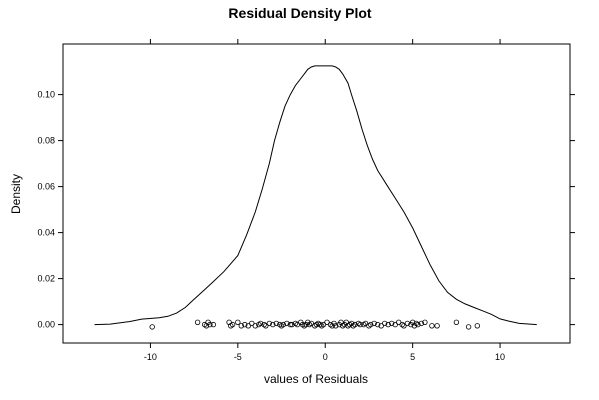 This screenshot has height=400, width=599. Describe the element at coordinates (412, 357) in the screenshot. I see `x-tick-label: 5` at that location.